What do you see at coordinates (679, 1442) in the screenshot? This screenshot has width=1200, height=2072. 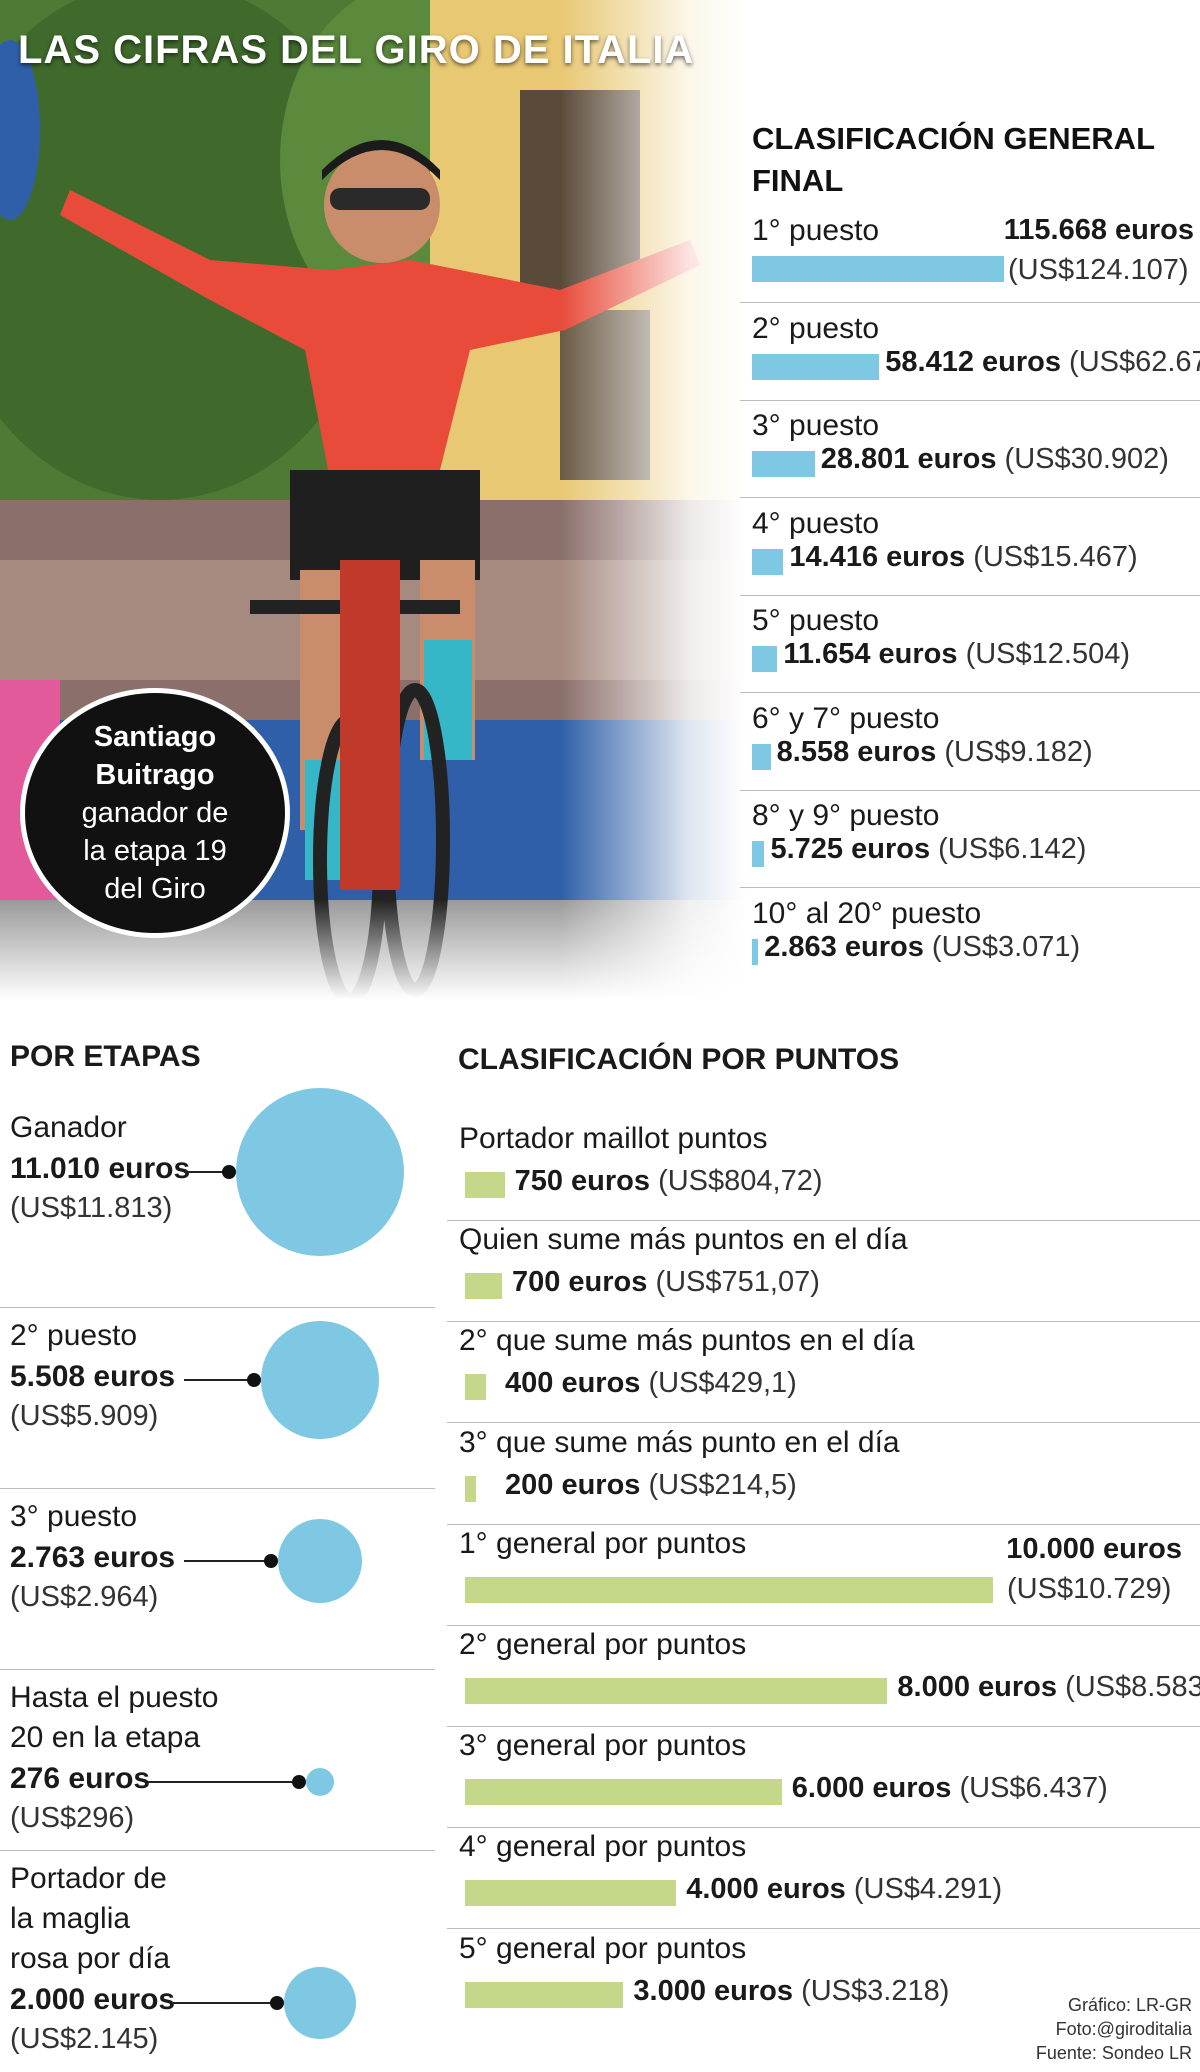 I see `pts-row-label: 3° que sume más punto en el día` at bounding box center [679, 1442].